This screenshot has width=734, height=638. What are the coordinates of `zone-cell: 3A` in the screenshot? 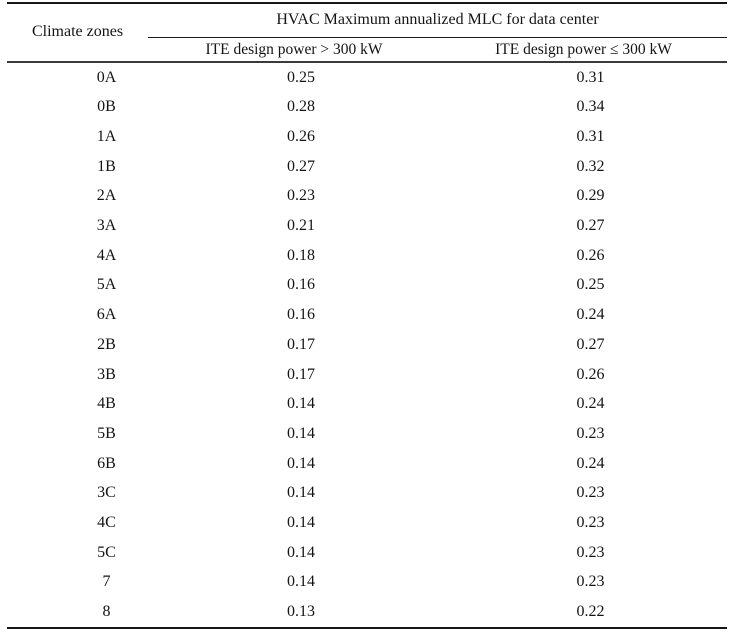 It's located at (106, 226).